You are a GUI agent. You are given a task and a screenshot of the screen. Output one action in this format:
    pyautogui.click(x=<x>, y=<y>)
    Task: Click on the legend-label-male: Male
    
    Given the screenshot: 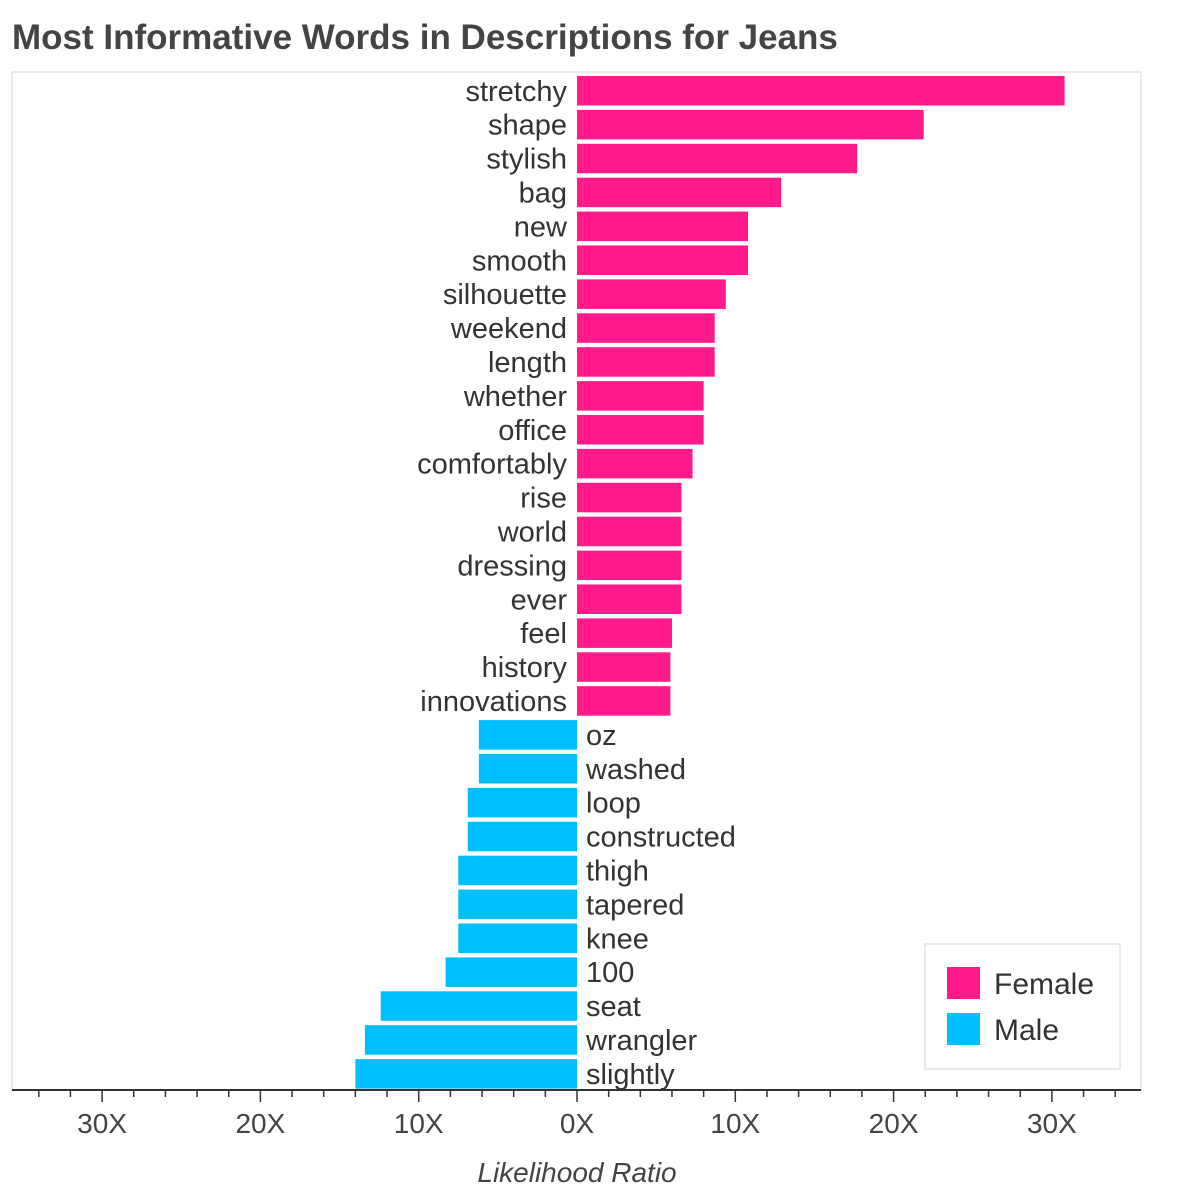 What is the action you would take?
    pyautogui.click(x=1026, y=1030)
    